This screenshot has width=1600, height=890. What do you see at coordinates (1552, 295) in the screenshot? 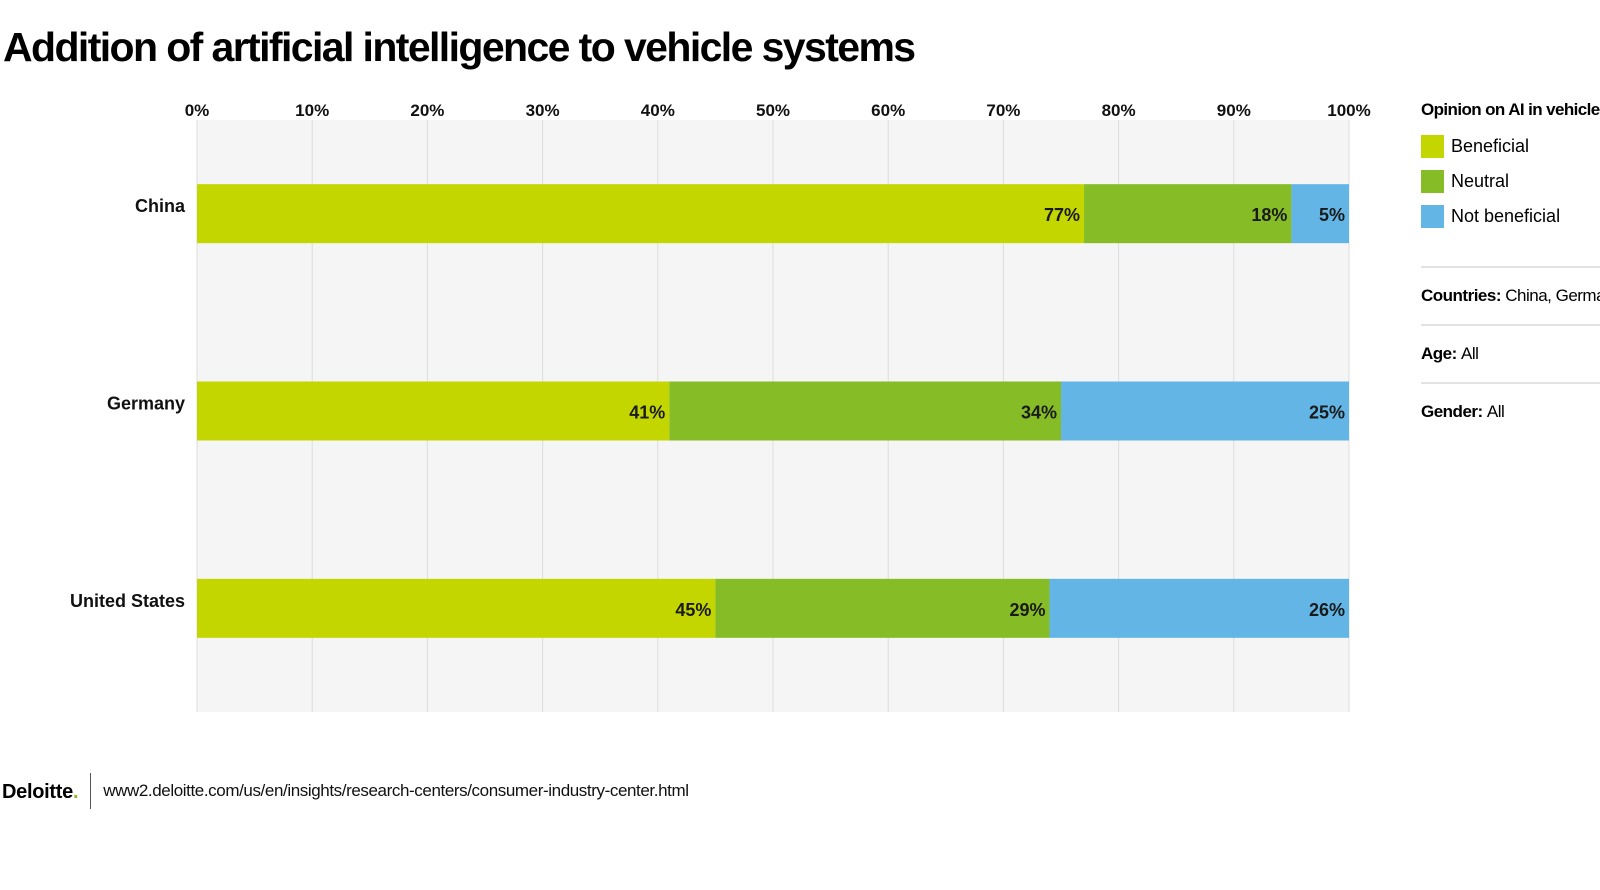
I see `filter-value: China, Germany, United States` at bounding box center [1552, 295].